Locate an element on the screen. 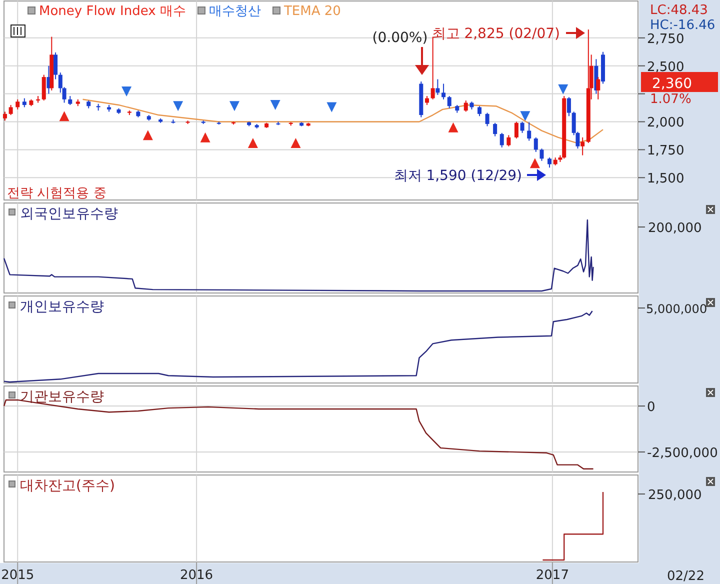 This screenshot has width=720, height=584. y-tick-label: 1,500 is located at coordinates (665, 179).